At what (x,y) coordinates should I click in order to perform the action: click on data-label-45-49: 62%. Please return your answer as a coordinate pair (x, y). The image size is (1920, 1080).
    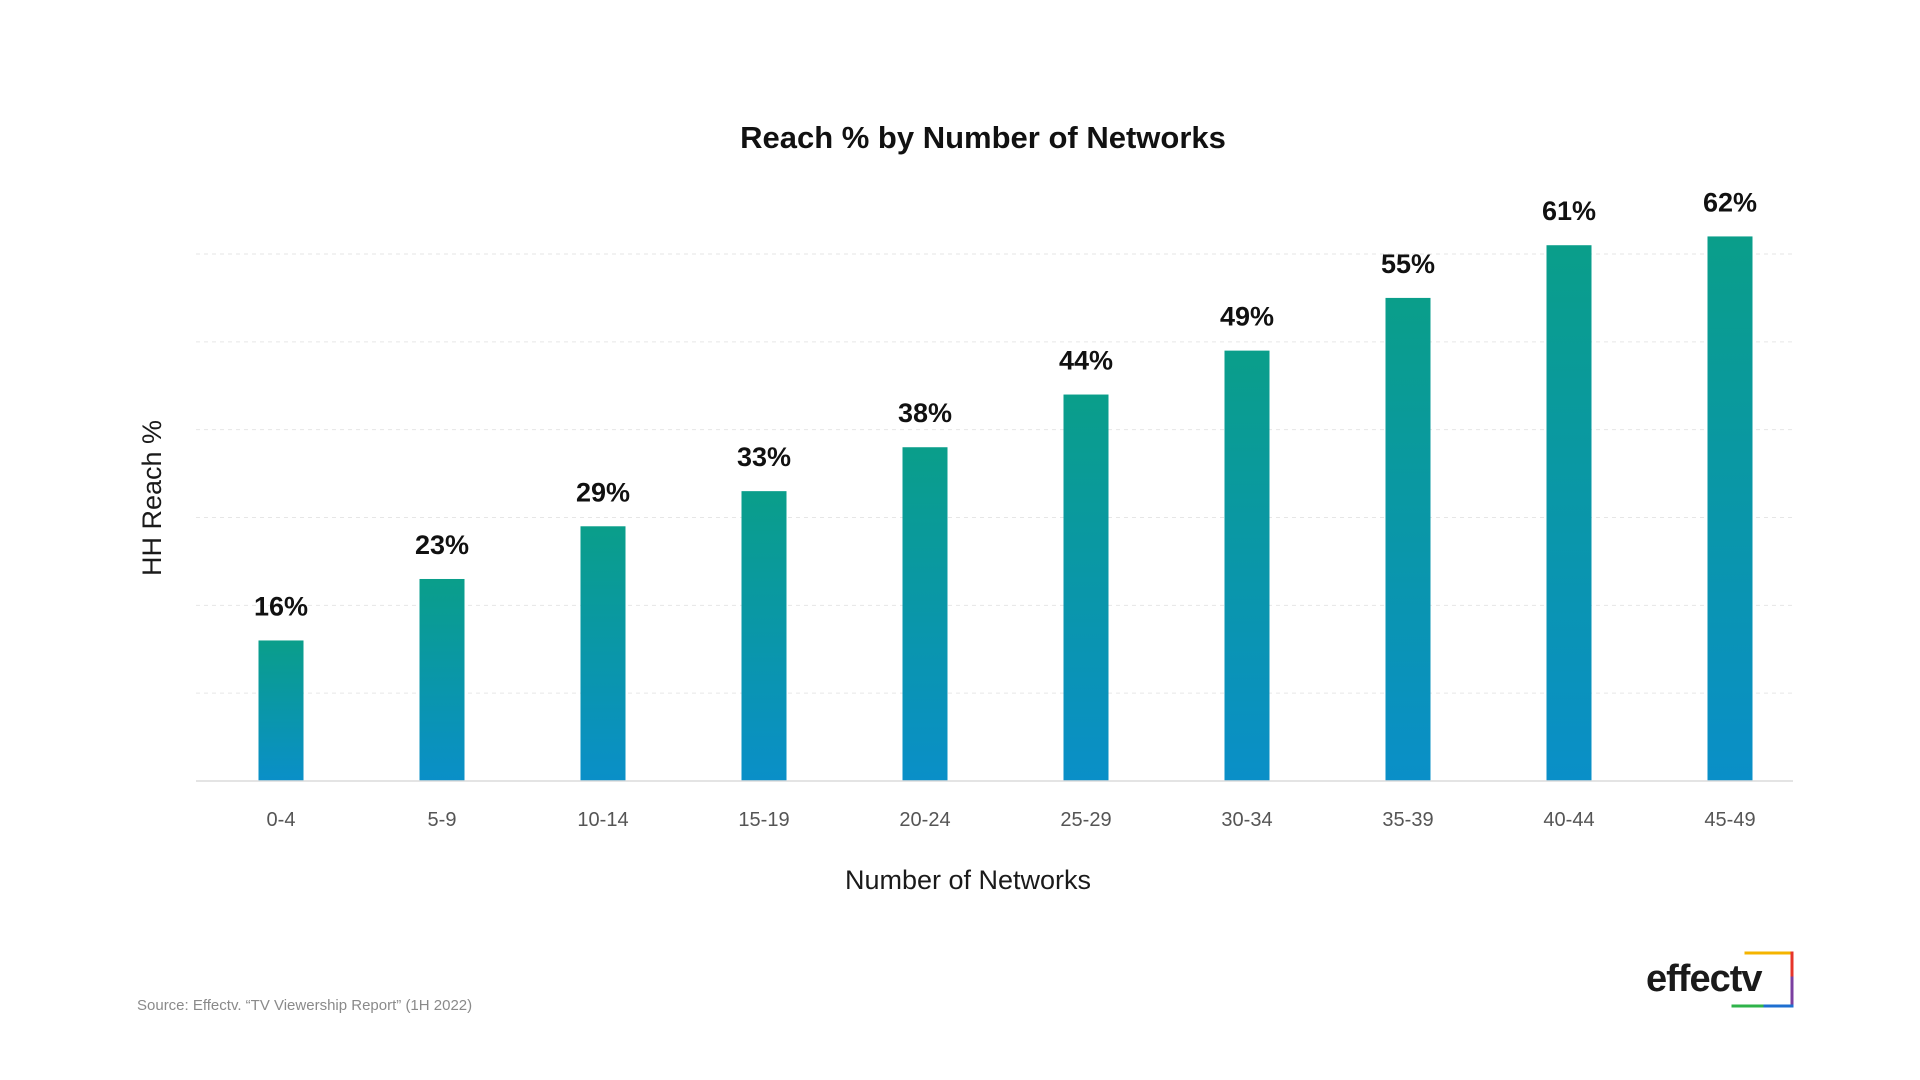
    Looking at the image, I should click on (1730, 202).